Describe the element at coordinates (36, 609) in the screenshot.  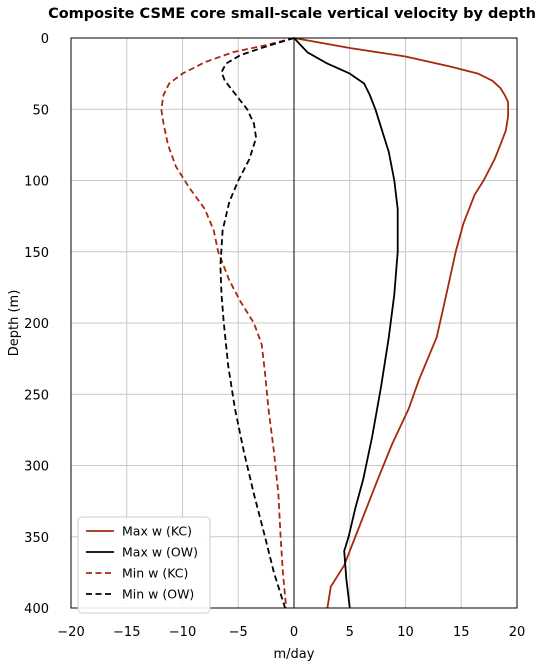
I see `y-tick-label: 400` at that location.